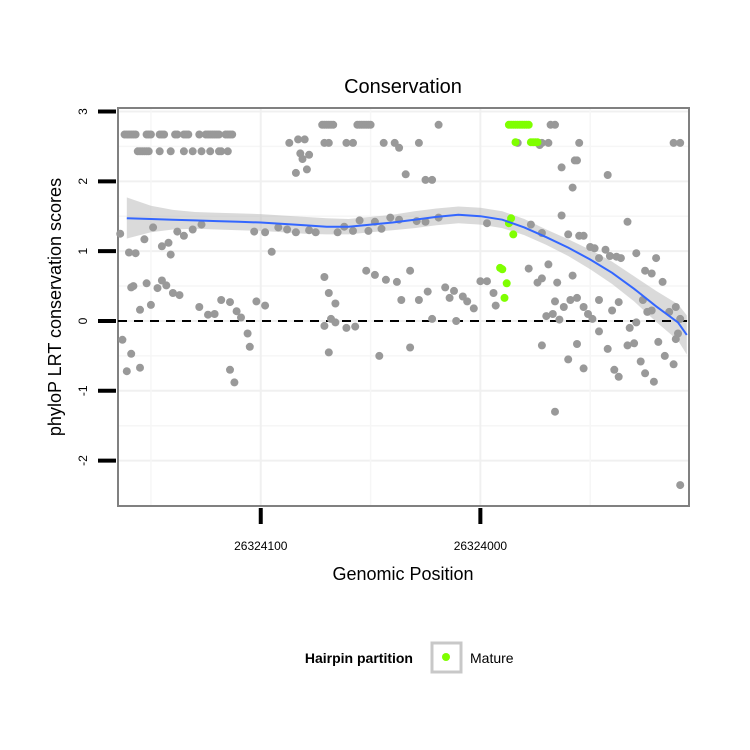 The height and width of the screenshot is (750, 750). What do you see at coordinates (55, 307) in the screenshot?
I see `y-axis-title: phyloP LRT conservation scores` at bounding box center [55, 307].